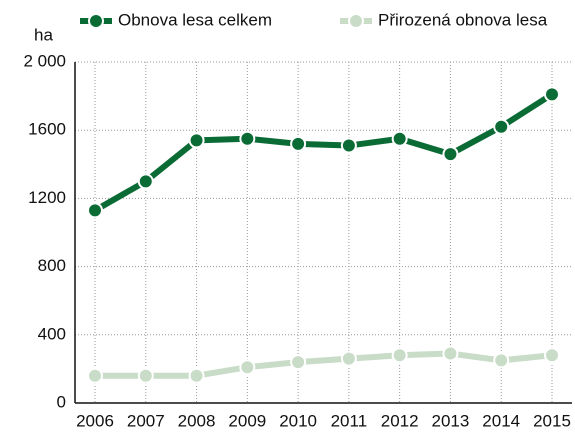 This screenshot has height=434, width=575. I want to click on y-tick-label: 1200, so click(47, 197).